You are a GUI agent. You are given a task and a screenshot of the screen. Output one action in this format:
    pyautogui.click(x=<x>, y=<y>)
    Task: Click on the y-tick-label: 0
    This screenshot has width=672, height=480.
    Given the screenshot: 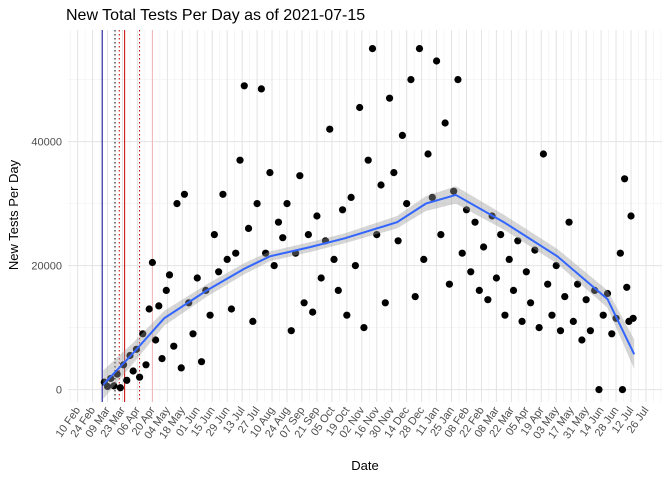 What is the action you would take?
    pyautogui.click(x=59, y=391)
    